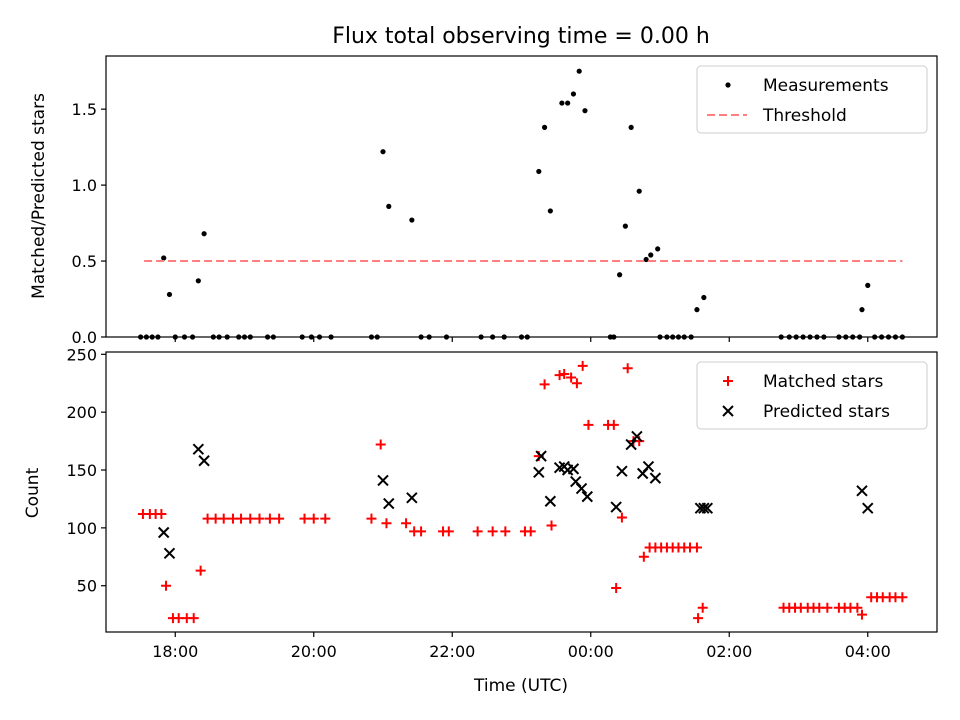 The image size is (960, 720). Describe the element at coordinates (520, 686) in the screenshot. I see `bottom-x-axis-label: Time (UTC)` at that location.